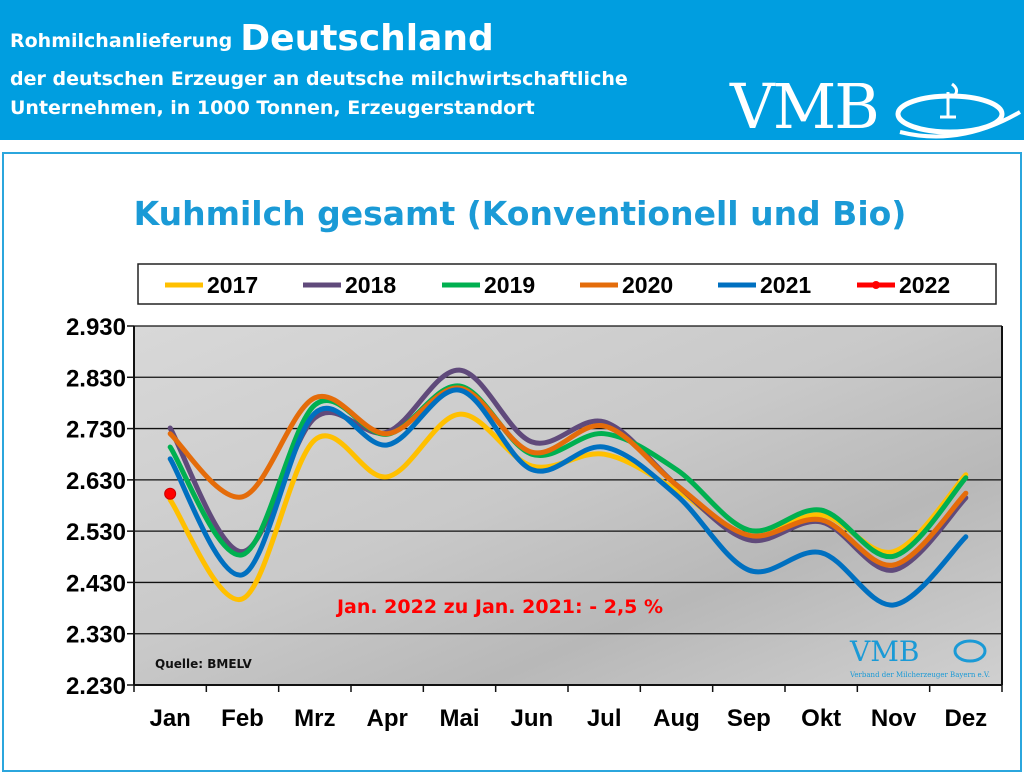 Image resolution: width=1024 pixels, height=774 pixels. Describe the element at coordinates (970, 651) in the screenshot. I see `watermark-swirl-icon` at that location.